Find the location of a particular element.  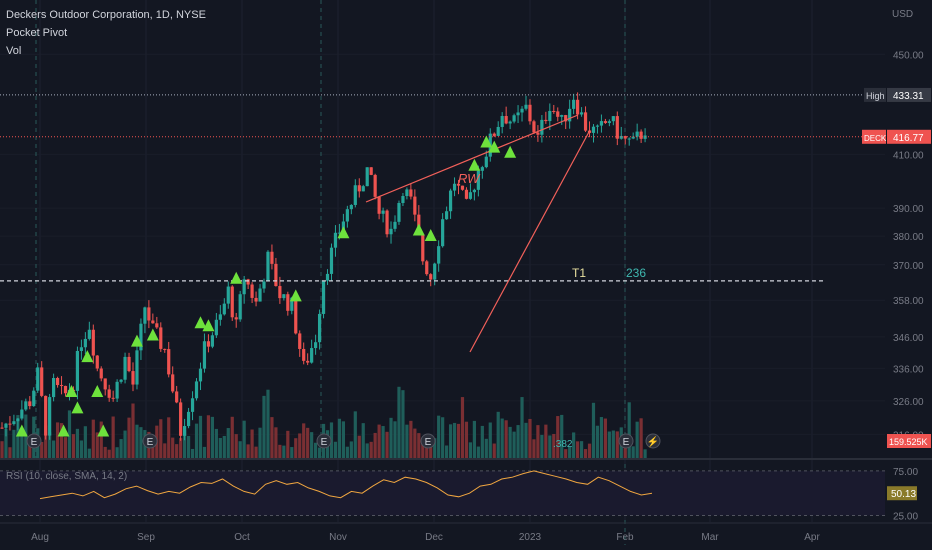

rsi-legend: RSI (10, close, SMA, 14, 2) is located at coordinates (67, 476).